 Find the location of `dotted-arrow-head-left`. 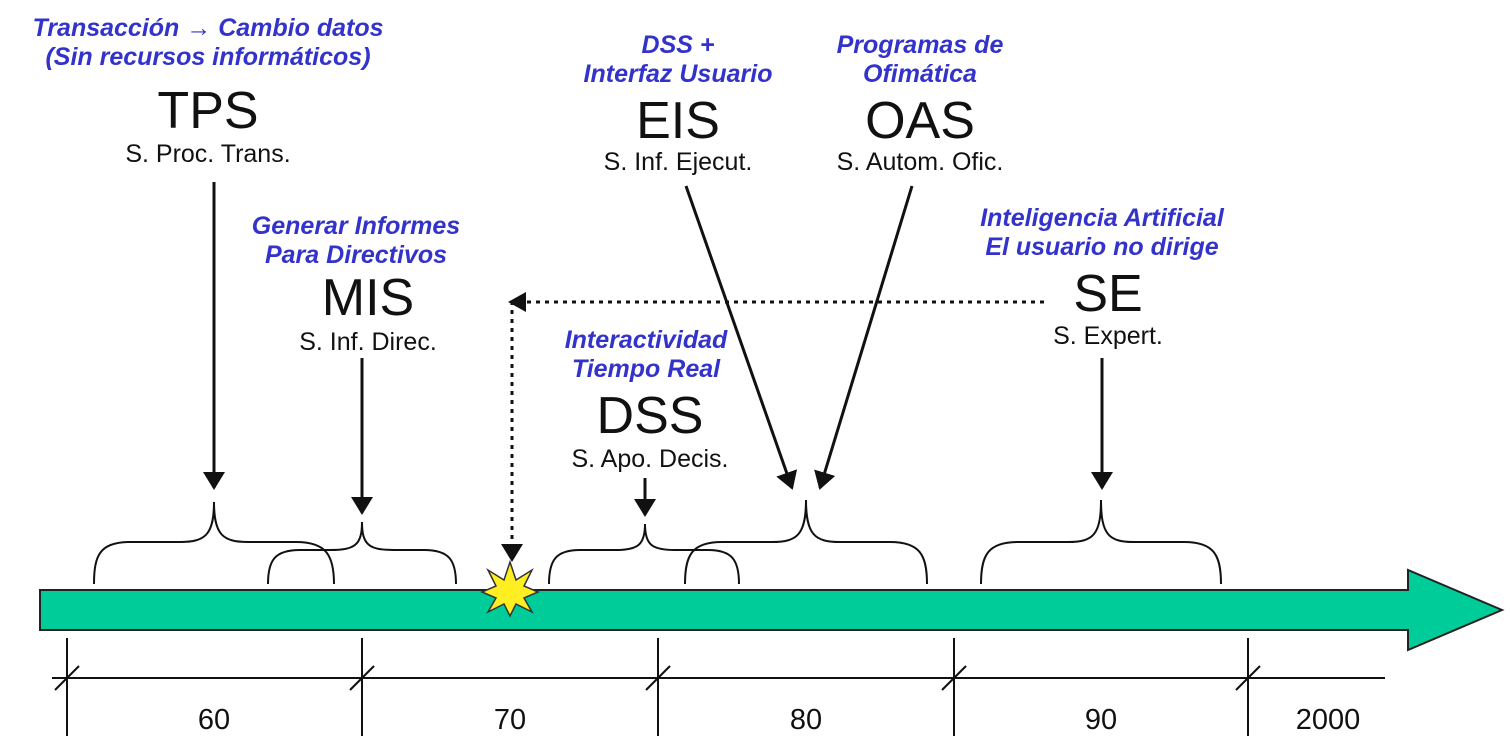

dotted-arrow-head-left is located at coordinates (517, 302).